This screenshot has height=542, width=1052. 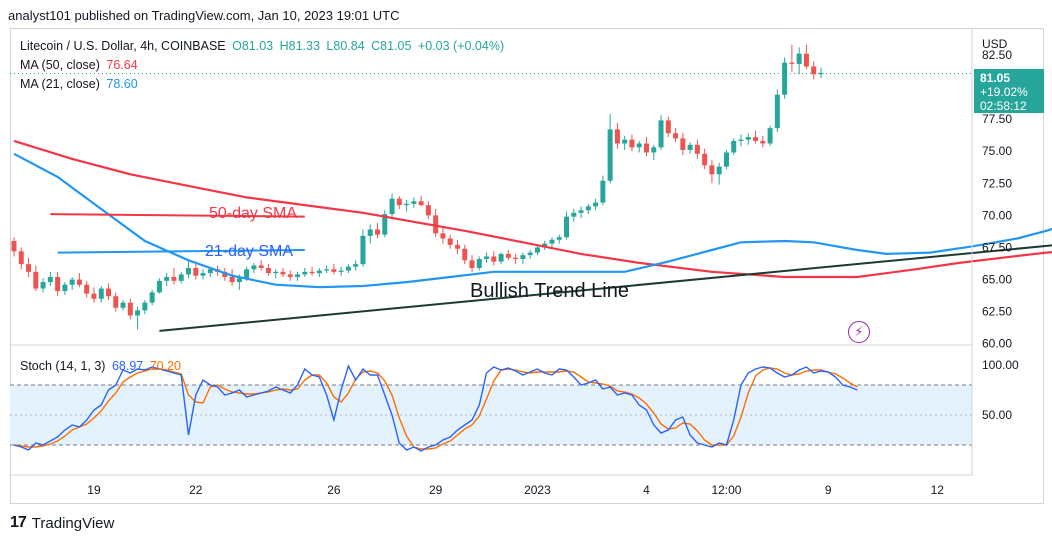 What do you see at coordinates (18, 522) in the screenshot?
I see `tradingview-logo-icon: 17` at bounding box center [18, 522].